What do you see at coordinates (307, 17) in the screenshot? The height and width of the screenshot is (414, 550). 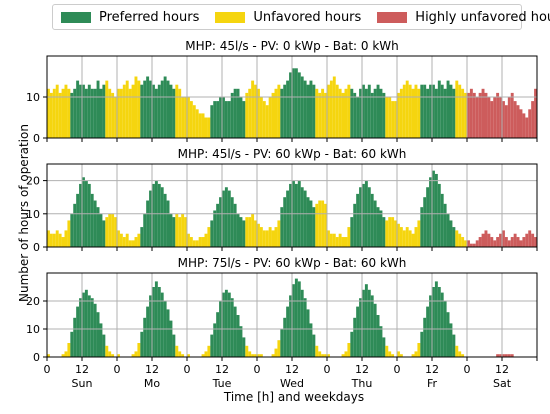 I see `legend-label-unfavored: Unfavored hours` at bounding box center [307, 17].